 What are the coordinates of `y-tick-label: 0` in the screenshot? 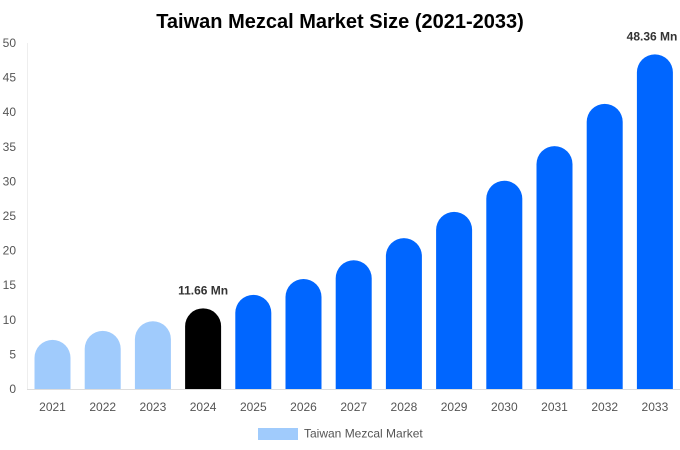 It's located at (12, 389).